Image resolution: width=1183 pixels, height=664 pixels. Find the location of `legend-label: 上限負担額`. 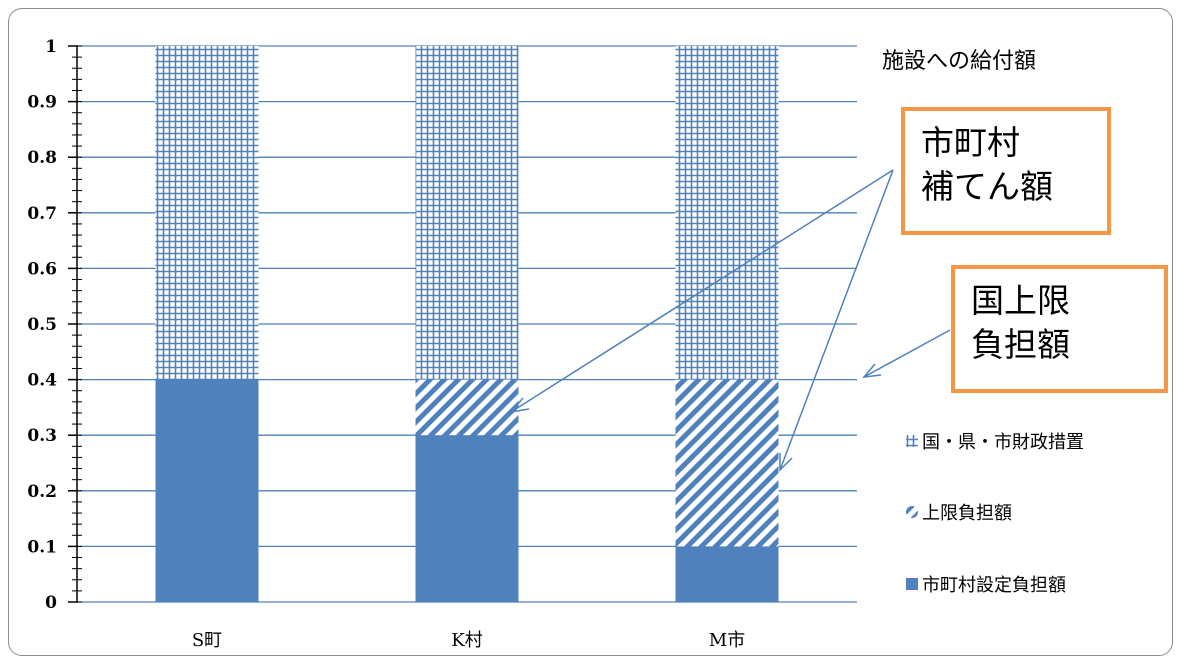

legend-label: 上限負担額 is located at coordinates (967, 513).